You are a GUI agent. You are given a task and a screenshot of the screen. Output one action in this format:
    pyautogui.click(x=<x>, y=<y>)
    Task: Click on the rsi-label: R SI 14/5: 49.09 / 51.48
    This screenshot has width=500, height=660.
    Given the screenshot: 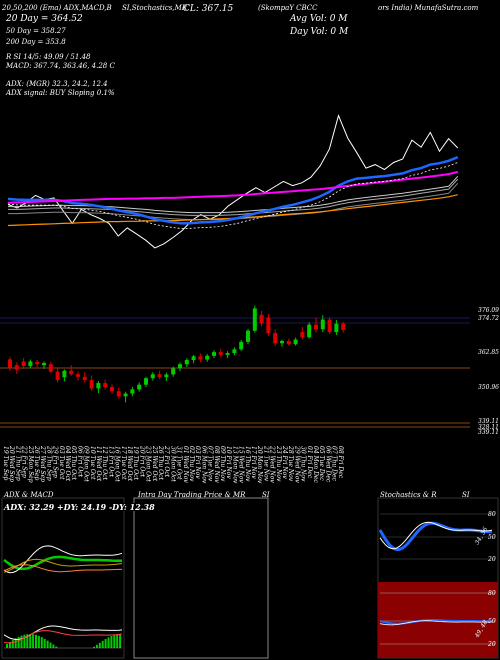 What is the action you would take?
    pyautogui.click(x=48, y=57)
    